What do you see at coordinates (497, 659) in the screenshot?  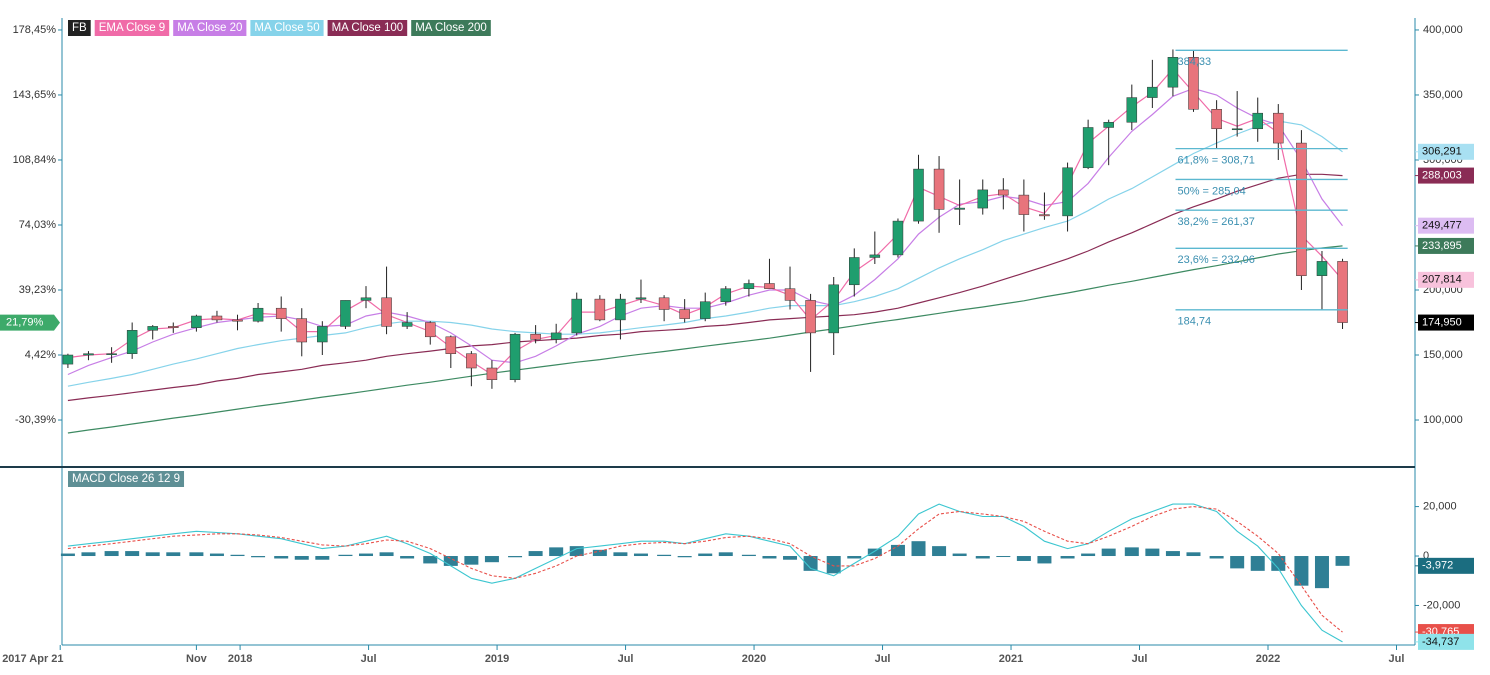 I see `x-tick-label: 2019` at bounding box center [497, 659].